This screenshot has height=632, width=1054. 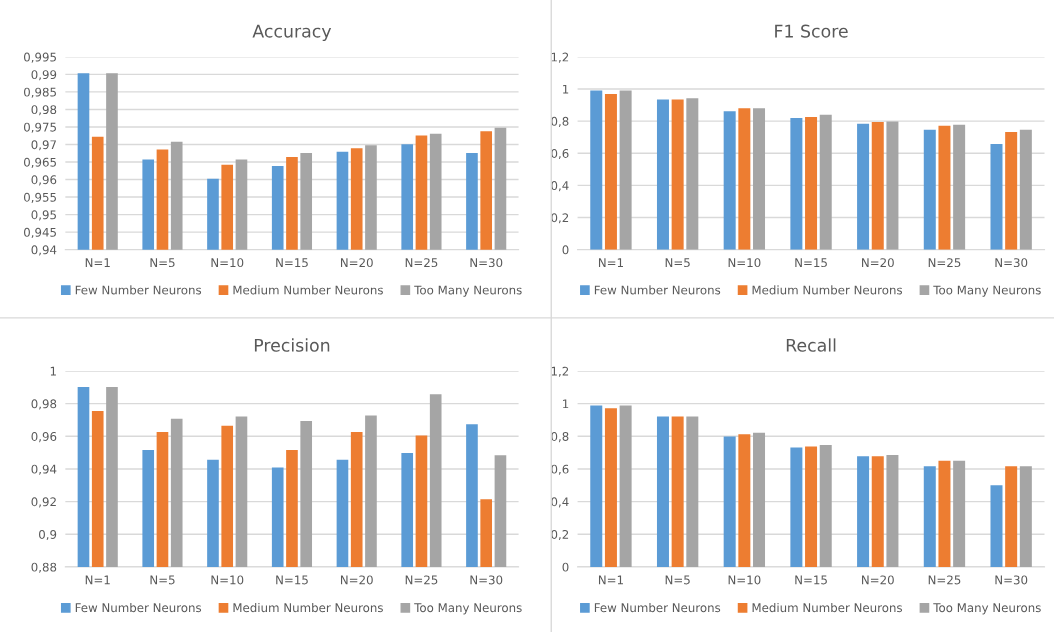 I want to click on y-tick-label: 0,97, so click(x=44, y=145).